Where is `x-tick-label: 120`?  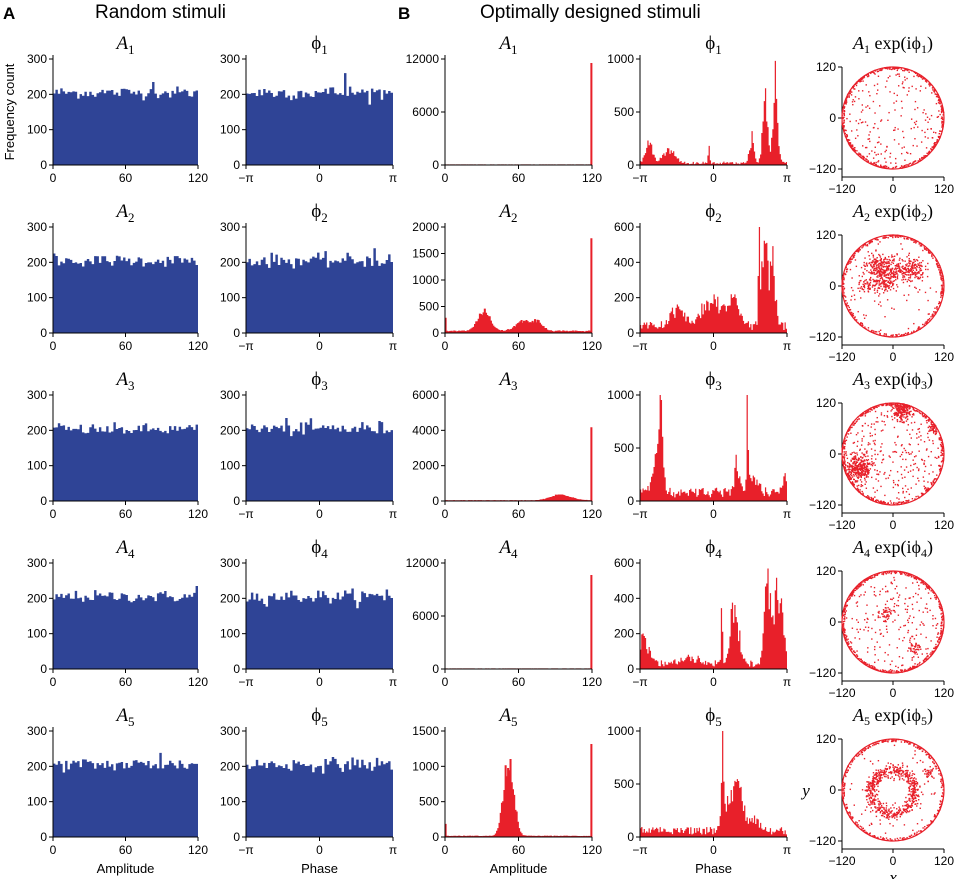
x-tick-label: 120 is located at coordinates (592, 178).